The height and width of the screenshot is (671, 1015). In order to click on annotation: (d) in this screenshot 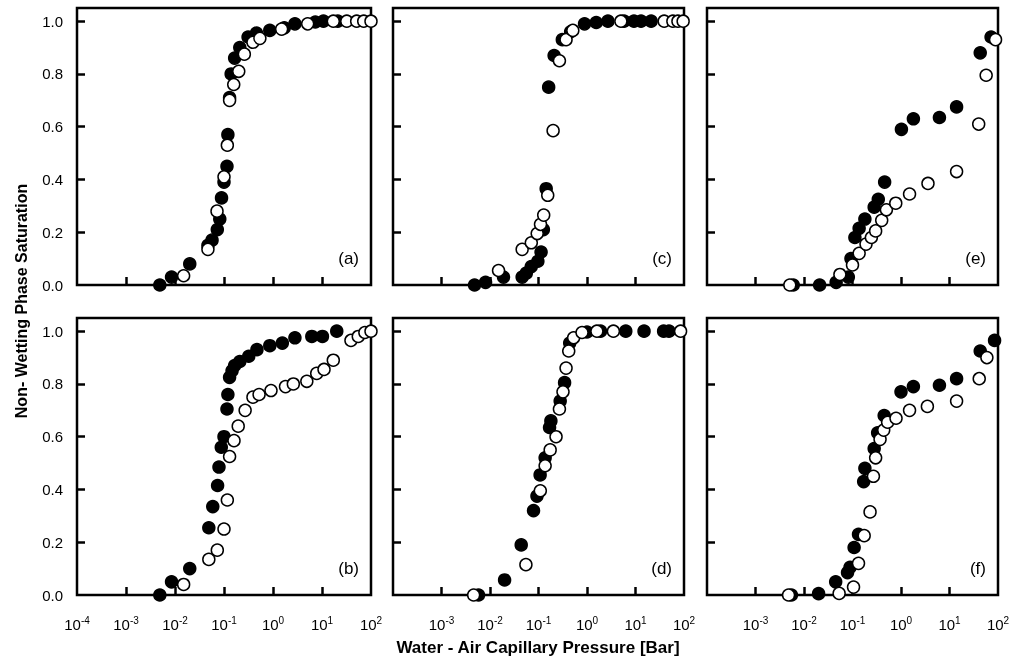, I will do `click(661, 568)`.